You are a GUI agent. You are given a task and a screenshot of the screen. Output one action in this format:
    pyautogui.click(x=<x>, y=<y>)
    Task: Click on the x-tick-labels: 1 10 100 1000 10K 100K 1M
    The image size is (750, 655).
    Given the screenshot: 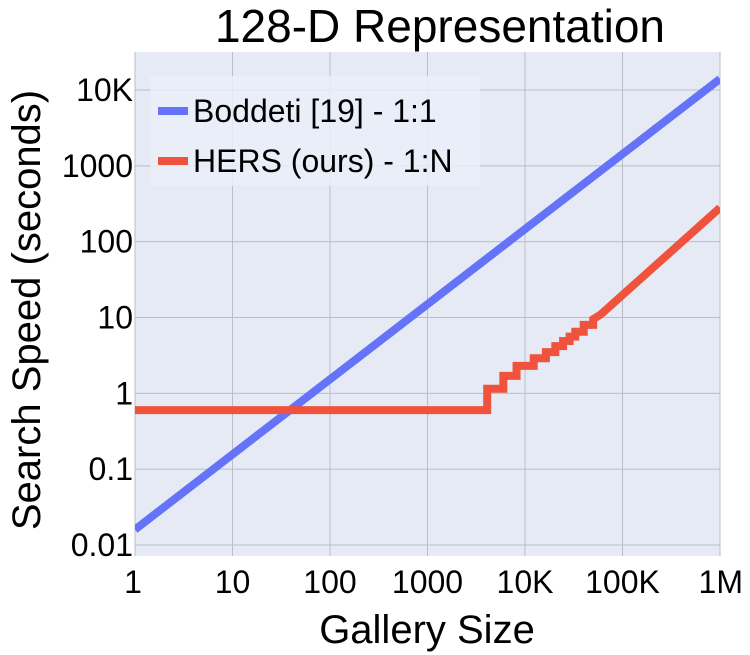 What is the action you would take?
    pyautogui.click(x=433, y=582)
    